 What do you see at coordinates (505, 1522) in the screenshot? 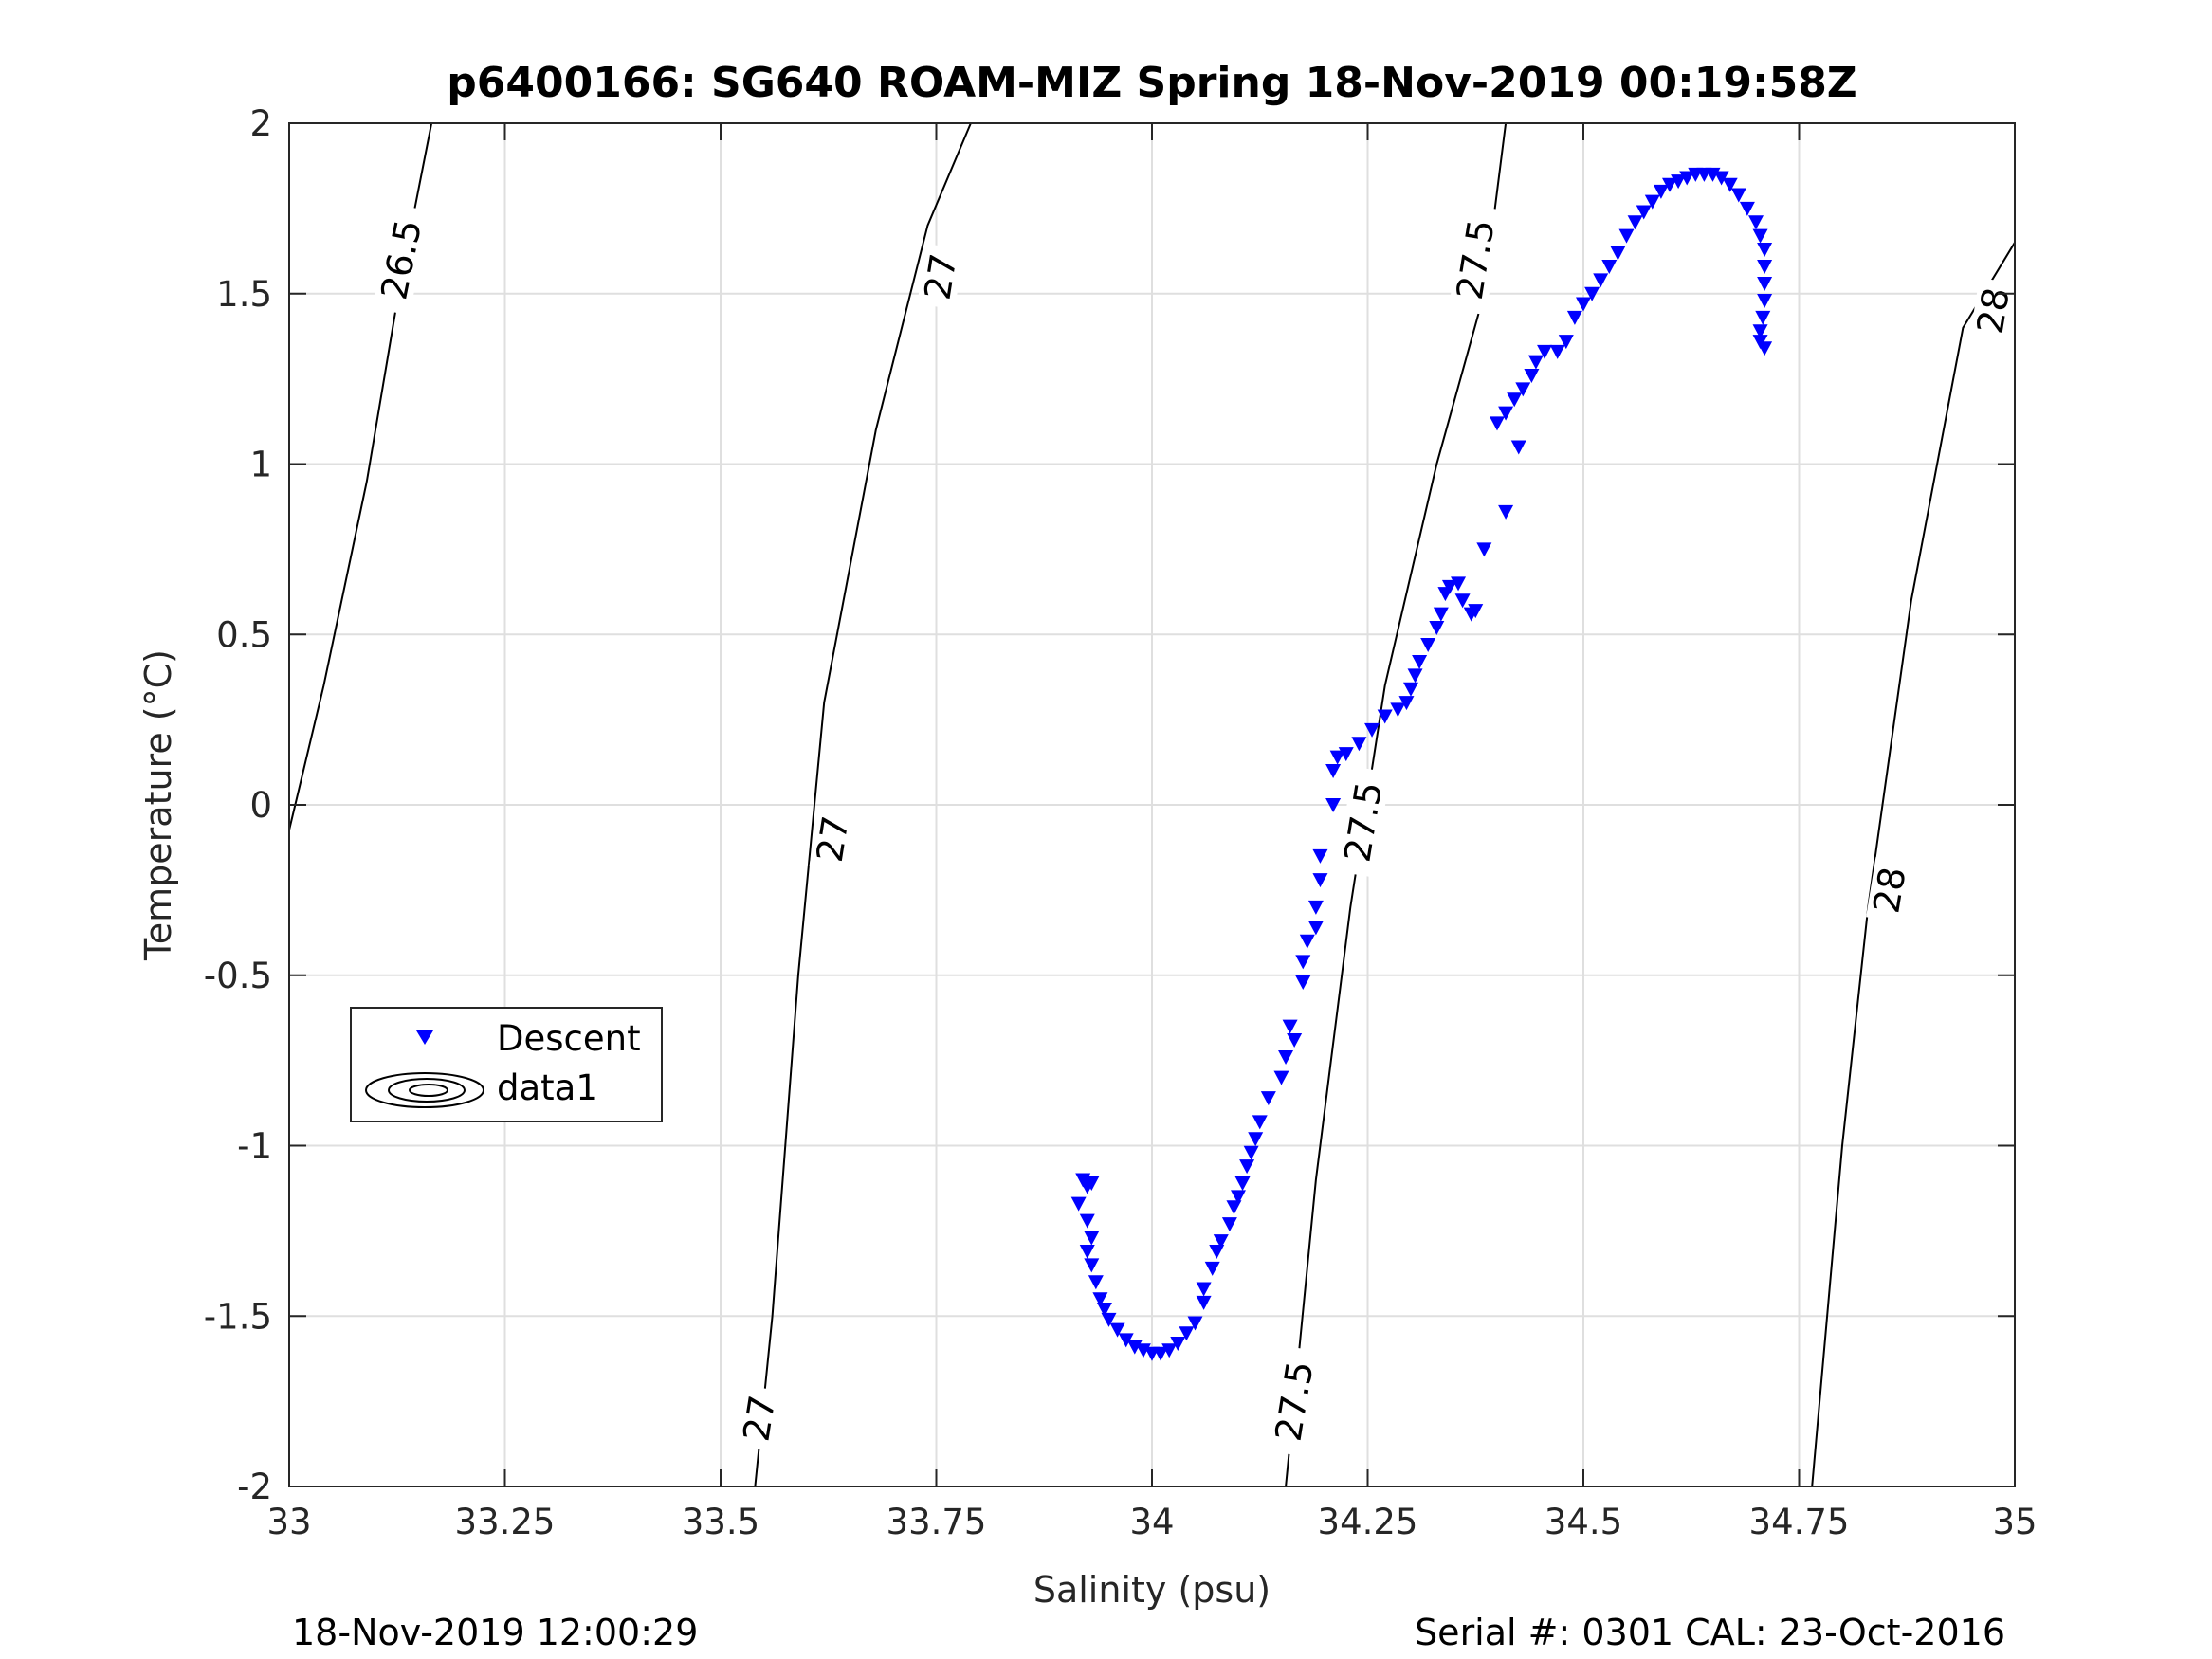
I see `x-tick-label: 33.25` at bounding box center [505, 1522].